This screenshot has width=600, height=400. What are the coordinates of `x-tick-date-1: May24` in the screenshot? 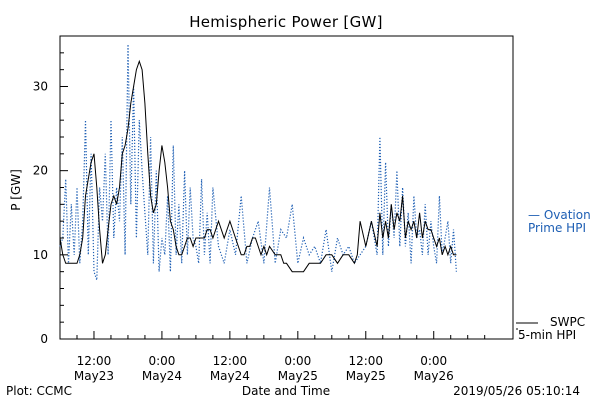 It's located at (162, 376).